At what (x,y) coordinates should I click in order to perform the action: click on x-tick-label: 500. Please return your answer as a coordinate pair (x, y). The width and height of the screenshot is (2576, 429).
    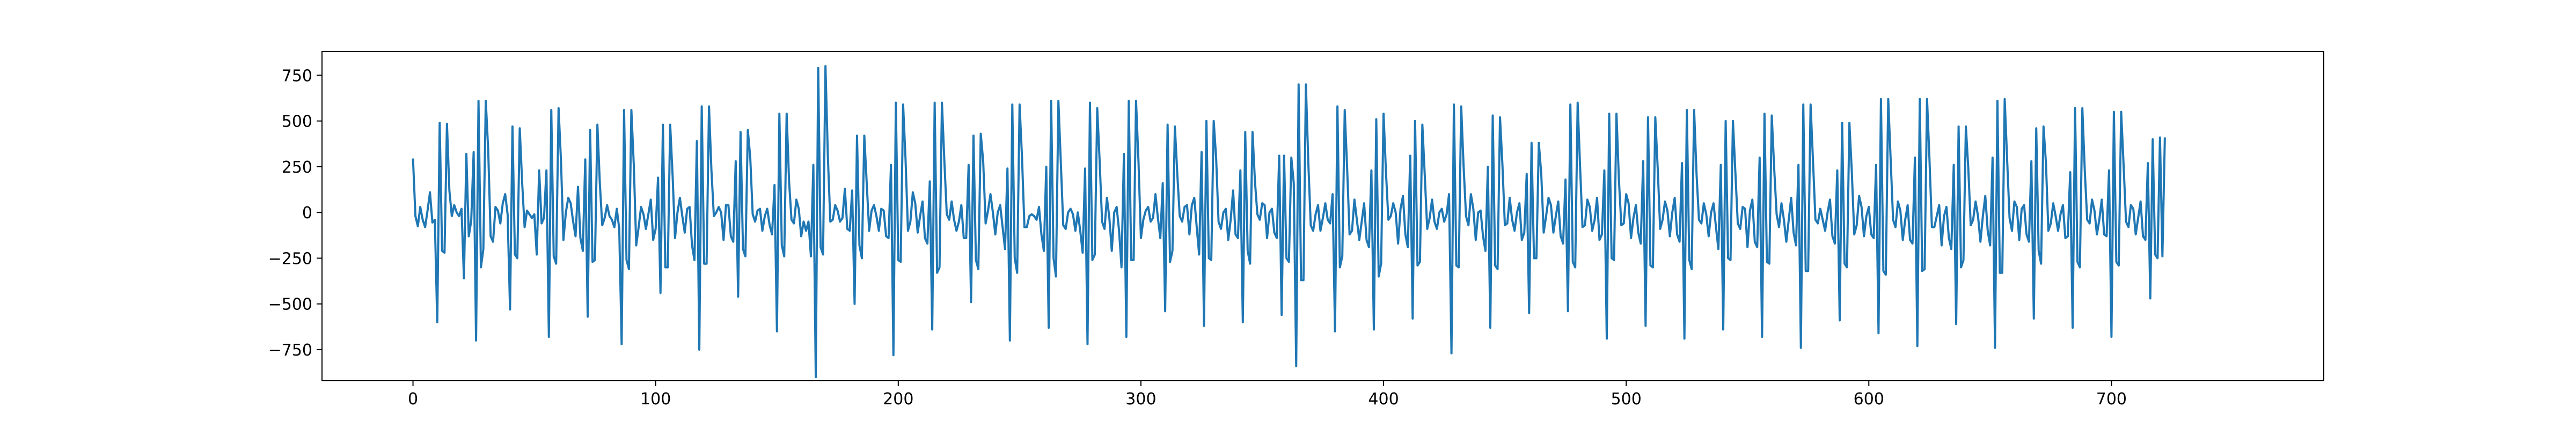
    Looking at the image, I should click on (1626, 399).